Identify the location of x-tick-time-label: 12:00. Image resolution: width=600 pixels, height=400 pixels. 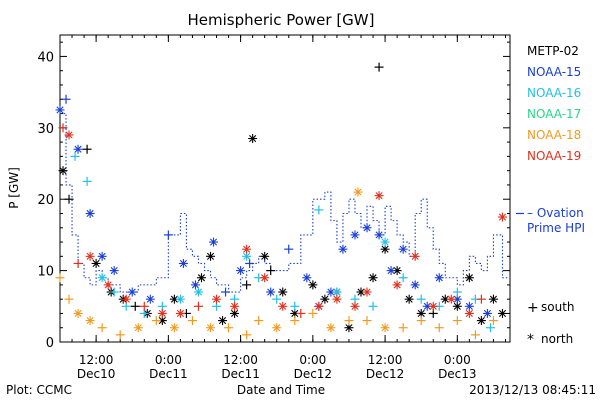
(96, 360).